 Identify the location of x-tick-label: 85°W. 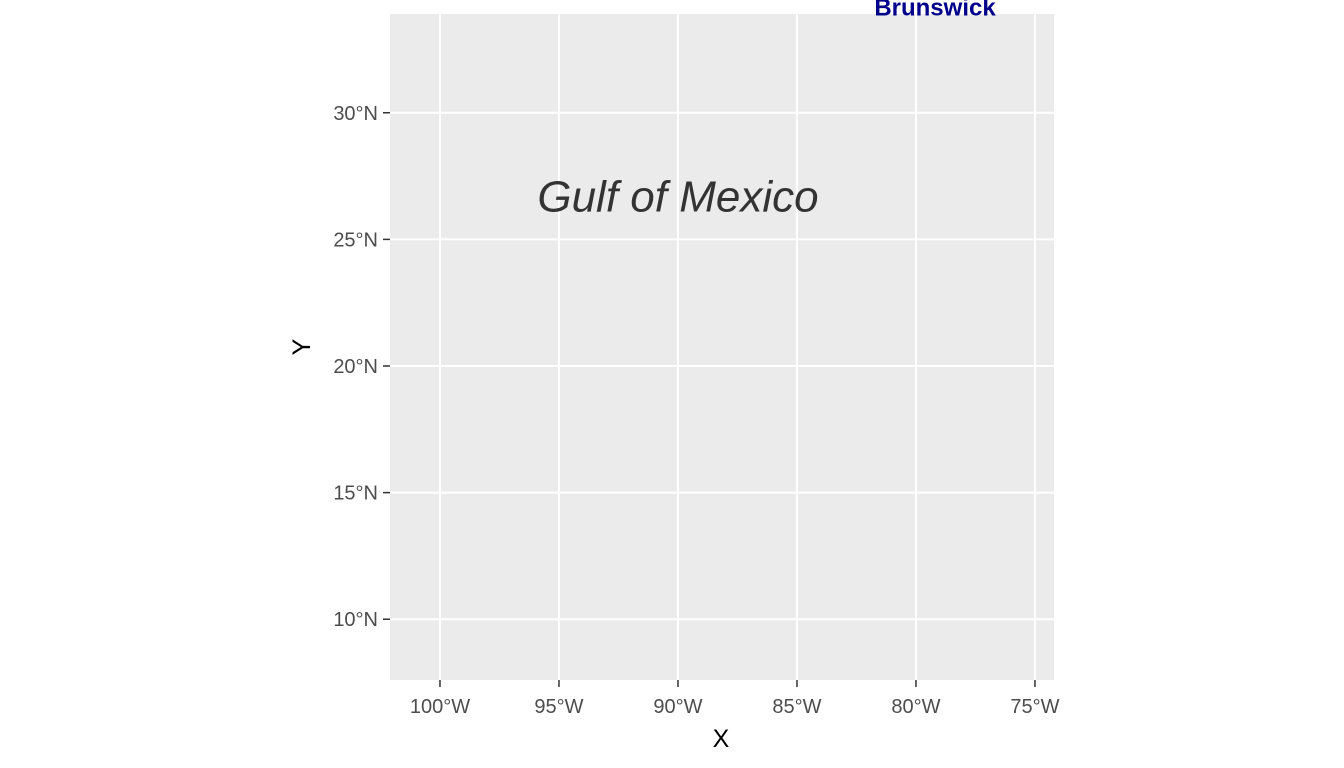
(796, 707).